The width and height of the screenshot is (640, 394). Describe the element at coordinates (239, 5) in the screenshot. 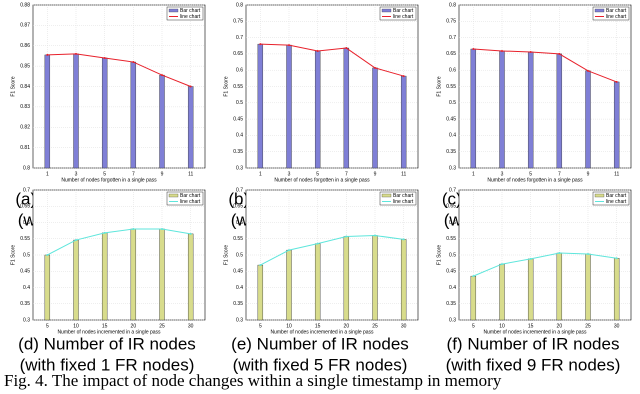

I see `y-tick-label: 0.8` at that location.